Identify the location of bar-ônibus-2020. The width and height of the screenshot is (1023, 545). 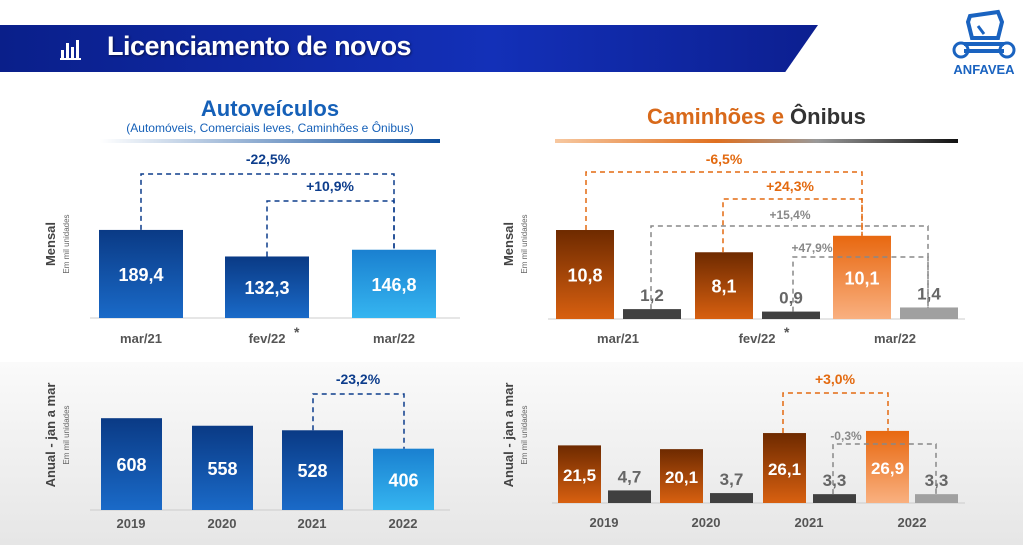
(731, 498).